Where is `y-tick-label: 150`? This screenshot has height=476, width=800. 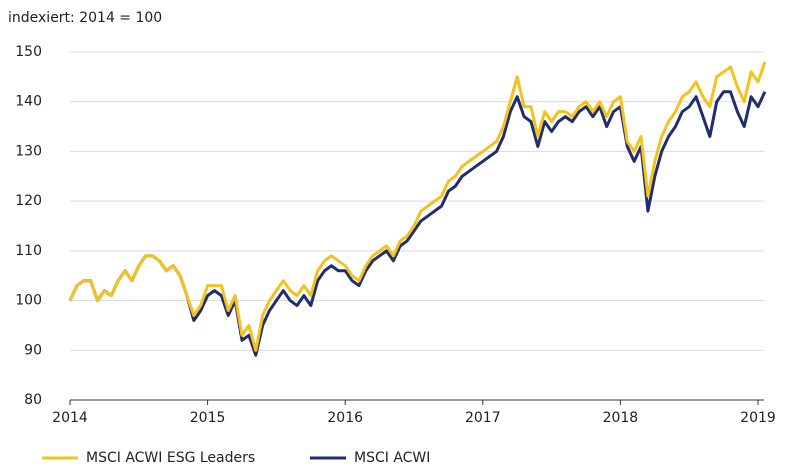 y-tick-label: 150 is located at coordinates (28, 52).